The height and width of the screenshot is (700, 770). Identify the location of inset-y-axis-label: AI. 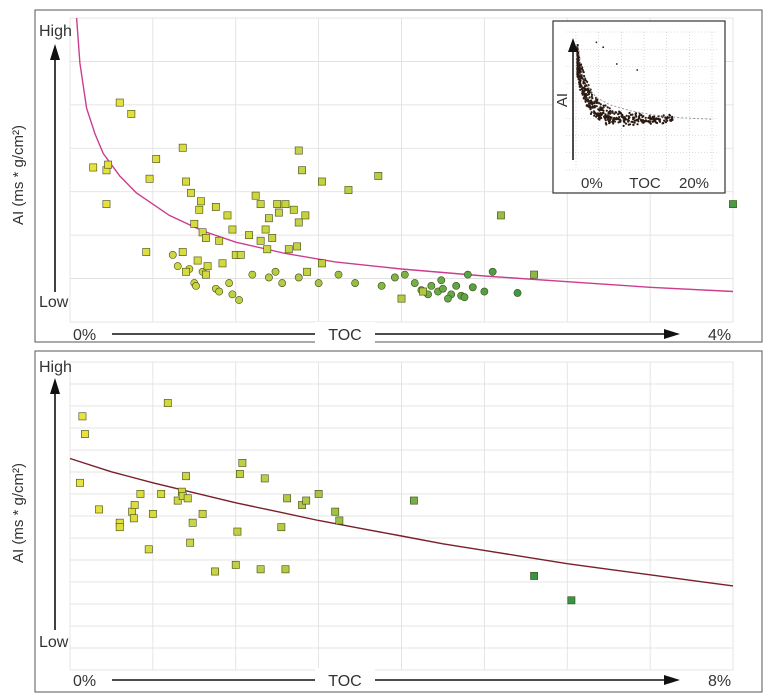
(562, 100).